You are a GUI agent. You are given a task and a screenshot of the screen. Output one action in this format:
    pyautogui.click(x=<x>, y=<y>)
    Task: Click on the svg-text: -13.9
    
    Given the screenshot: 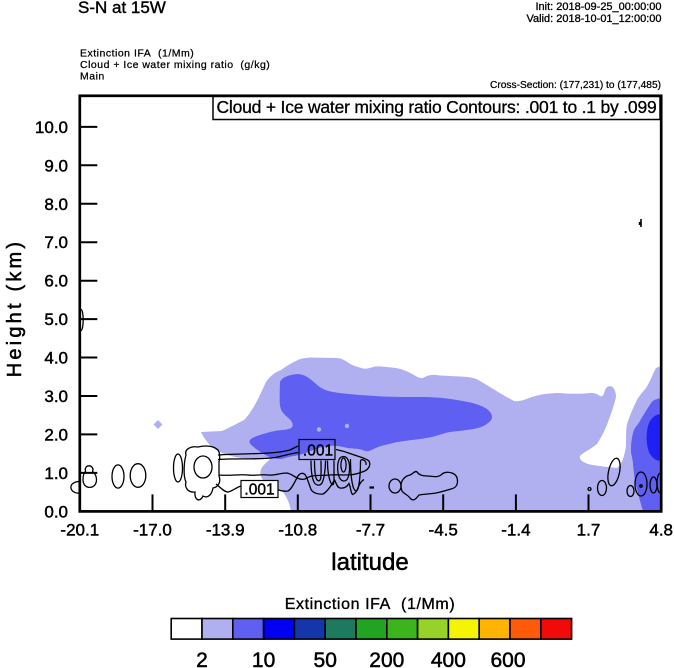 What is the action you would take?
    pyautogui.click(x=225, y=530)
    